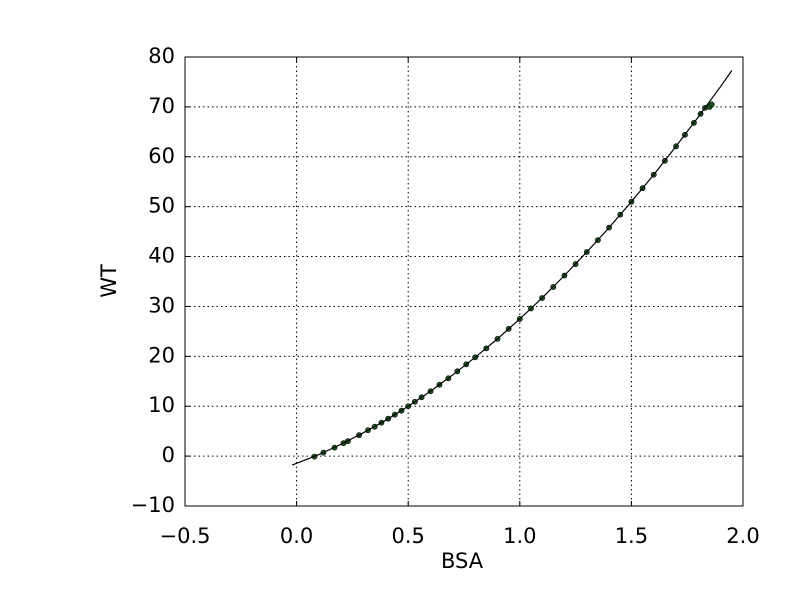  What do you see at coordinates (742, 536) in the screenshot?
I see `x-tick-label: 2.0` at bounding box center [742, 536].